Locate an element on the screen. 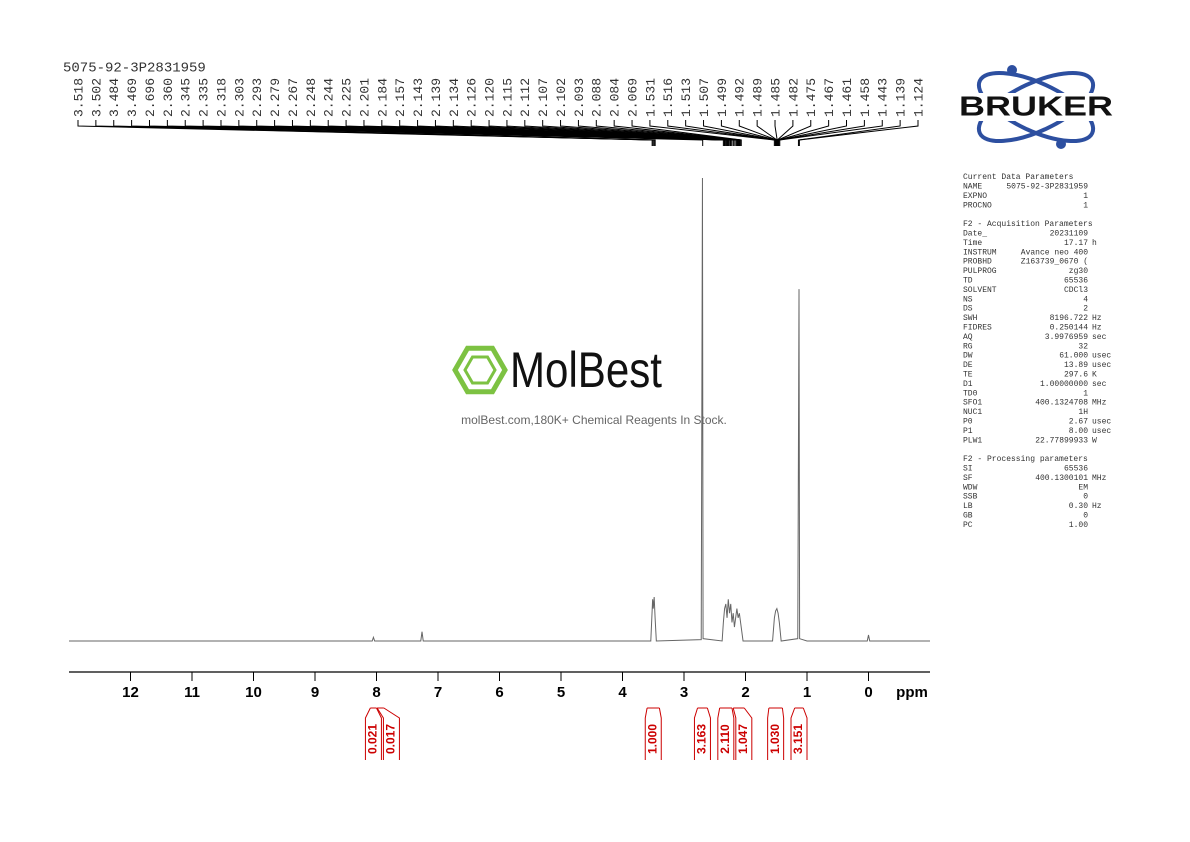  parameter-name: D1 is located at coordinates (968, 384).